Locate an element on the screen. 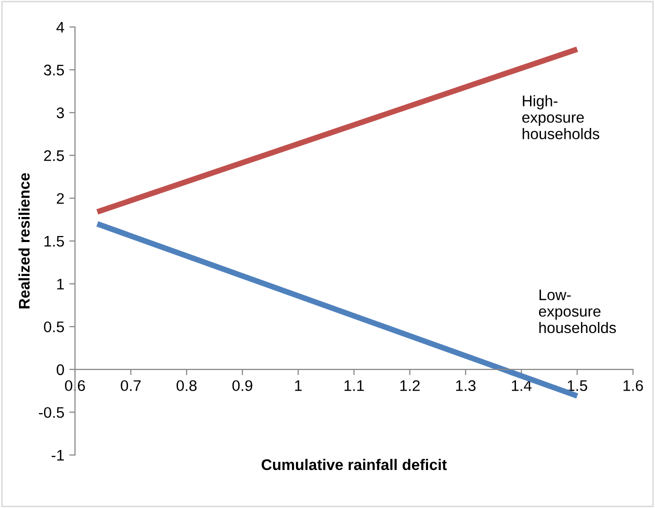  y-tick-label: -1 is located at coordinates (58, 455).